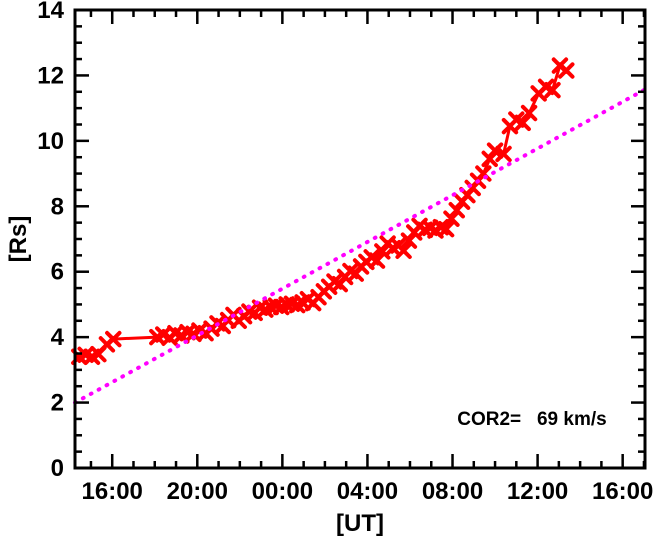 Image resolution: width=653 pixels, height=547 pixels. I want to click on x-axis-title: [UT], so click(360, 523).